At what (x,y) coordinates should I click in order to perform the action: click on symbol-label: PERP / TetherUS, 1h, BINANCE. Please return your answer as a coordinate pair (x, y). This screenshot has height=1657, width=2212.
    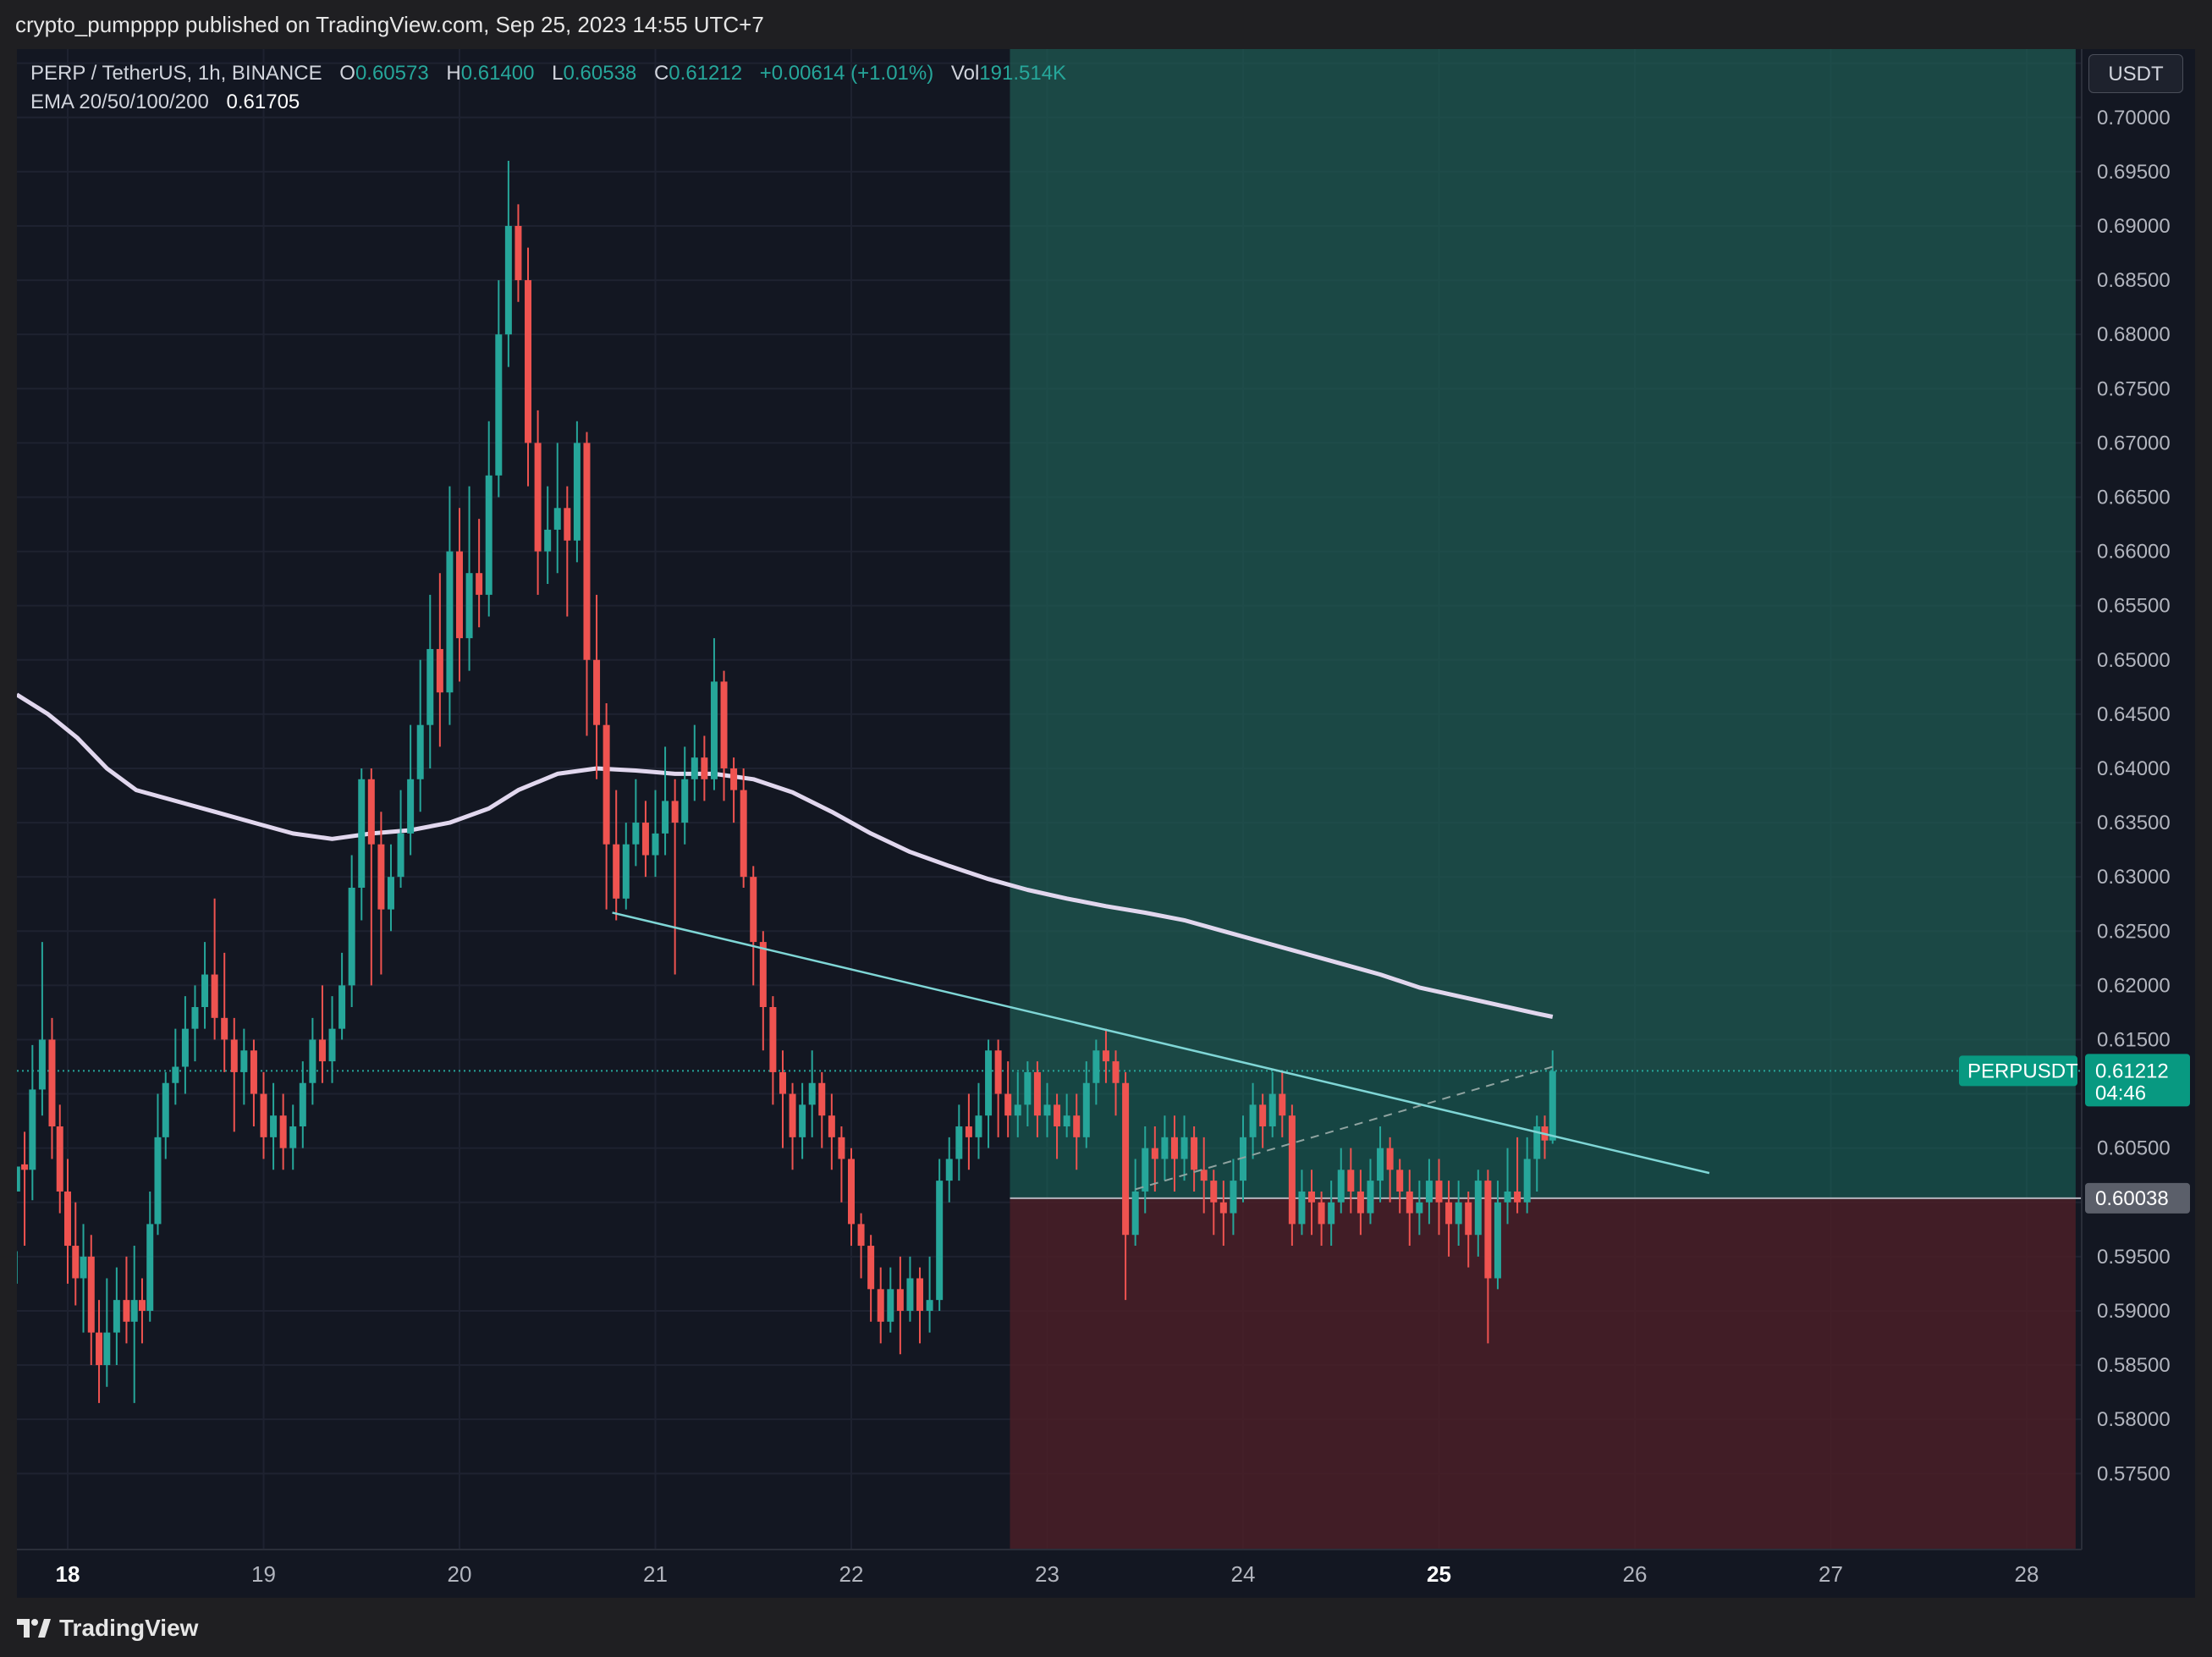
    Looking at the image, I should click on (176, 73).